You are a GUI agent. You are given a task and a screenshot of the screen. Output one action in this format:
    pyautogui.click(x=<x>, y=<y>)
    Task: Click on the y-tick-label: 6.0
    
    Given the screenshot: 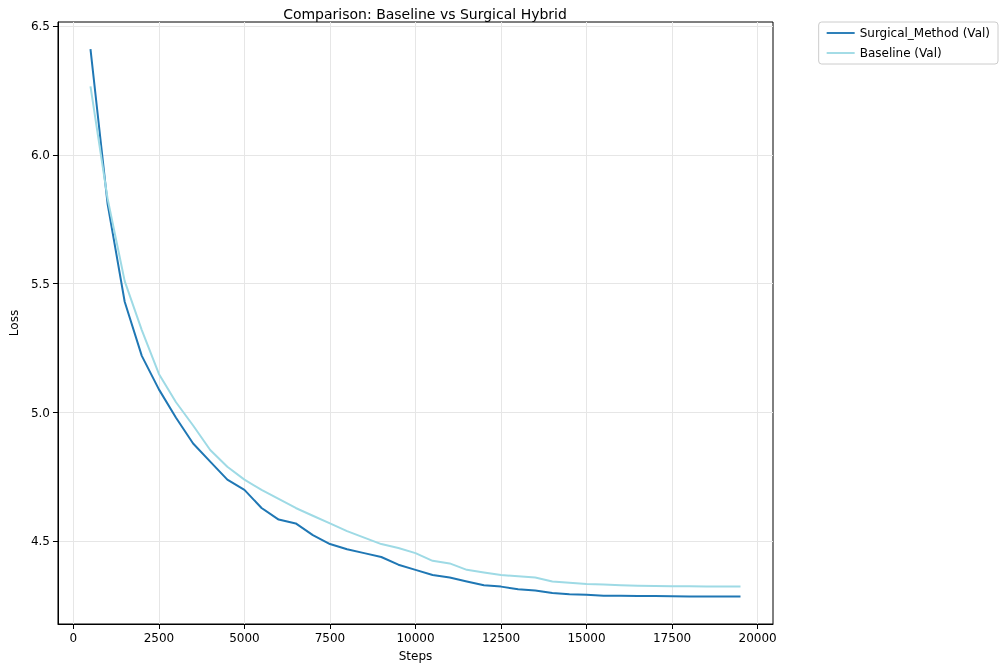 What is the action you would take?
    pyautogui.click(x=40, y=154)
    